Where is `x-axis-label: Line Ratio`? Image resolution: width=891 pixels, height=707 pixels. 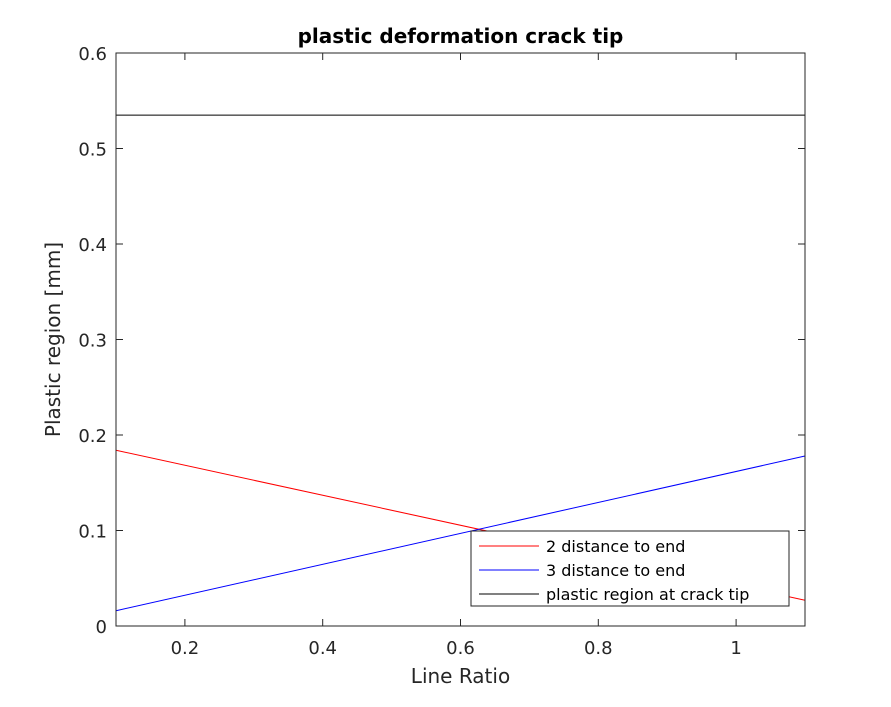
x-axis-label: Line Ratio is located at coordinates (460, 676).